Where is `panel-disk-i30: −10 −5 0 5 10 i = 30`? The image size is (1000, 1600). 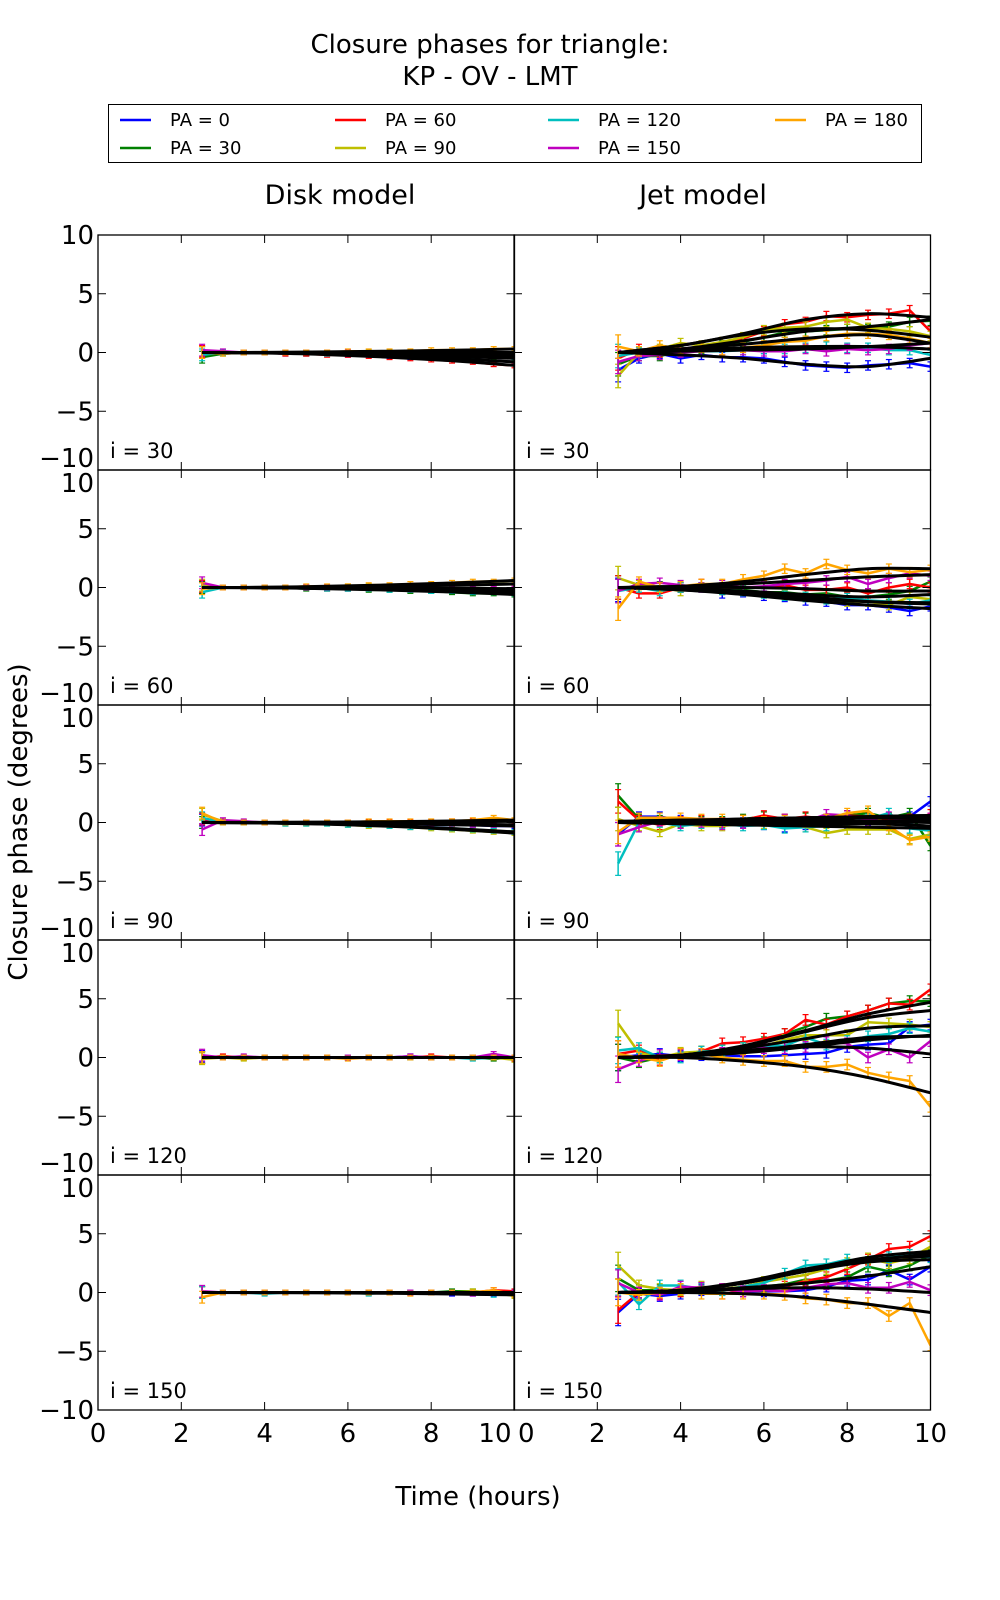
panel-disk-i30: −10 −5 0 5 10 i = 30 is located at coordinates (277, 347).